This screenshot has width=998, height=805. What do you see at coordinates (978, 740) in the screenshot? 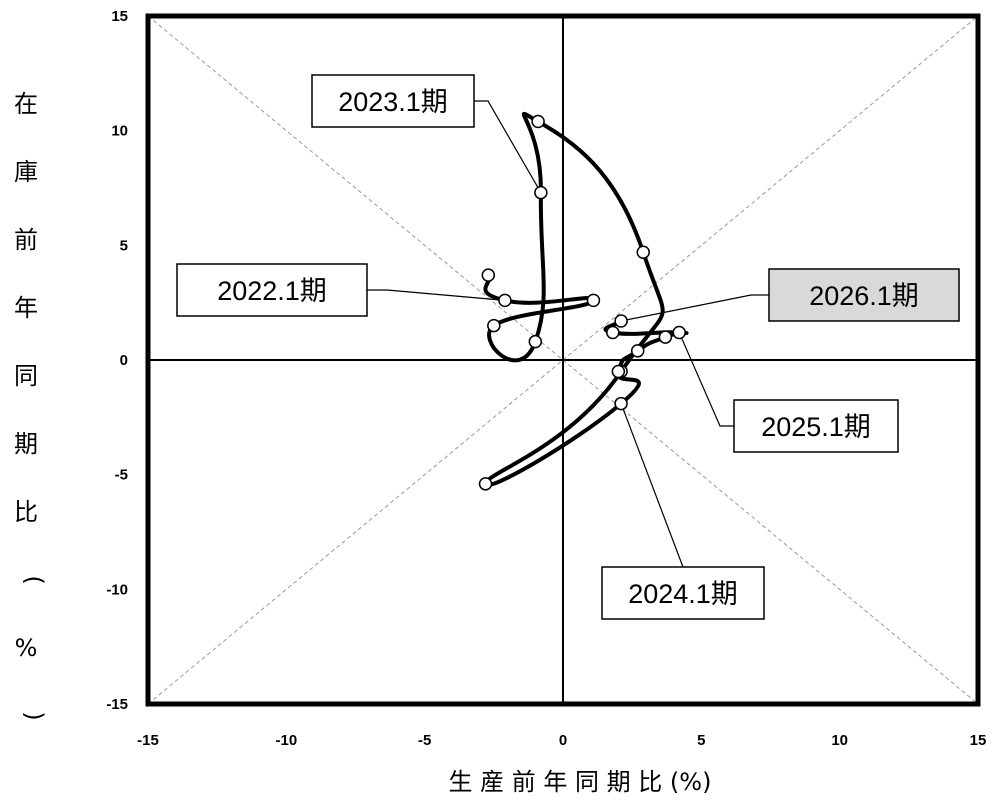
I see `x-tick-label: 15` at bounding box center [978, 740].